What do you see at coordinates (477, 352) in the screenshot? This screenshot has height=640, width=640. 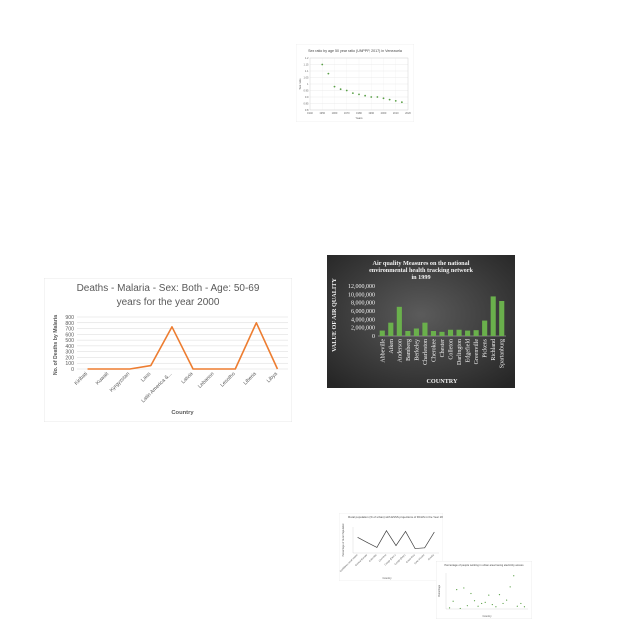 I see `x-tick-label: Greenville` at bounding box center [477, 352].